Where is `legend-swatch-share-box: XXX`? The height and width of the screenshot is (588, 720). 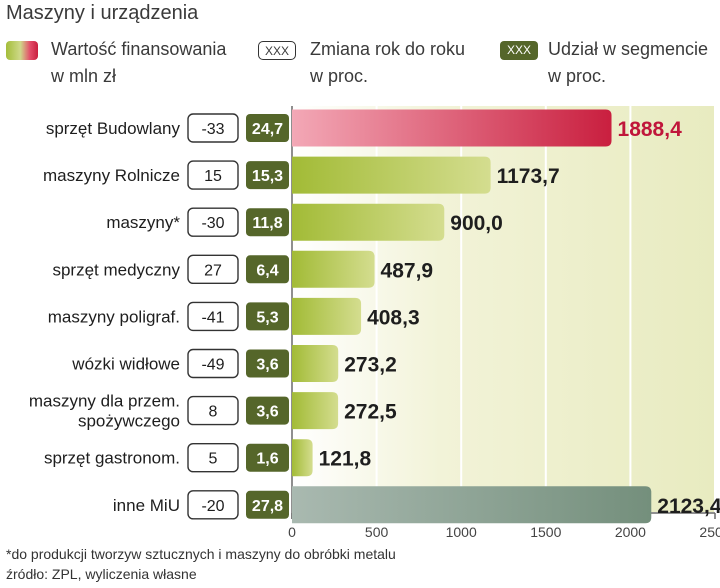
legend-swatch-share-box: XXX is located at coordinates (519, 50).